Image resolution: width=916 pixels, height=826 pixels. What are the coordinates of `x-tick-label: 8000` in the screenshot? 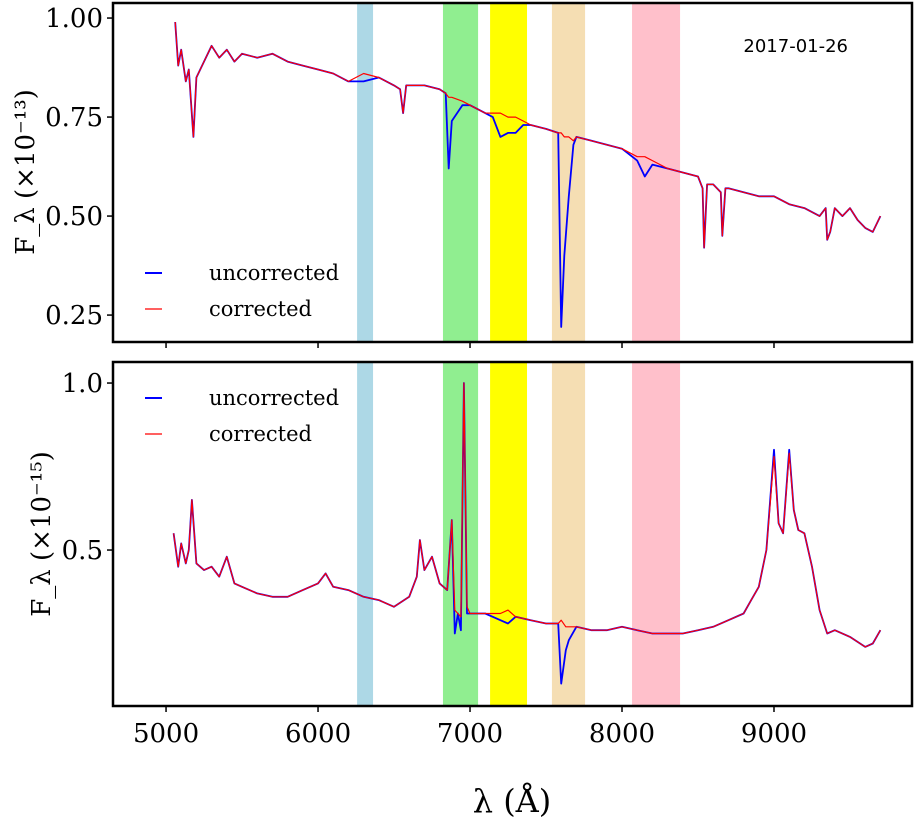 It's located at (622, 734).